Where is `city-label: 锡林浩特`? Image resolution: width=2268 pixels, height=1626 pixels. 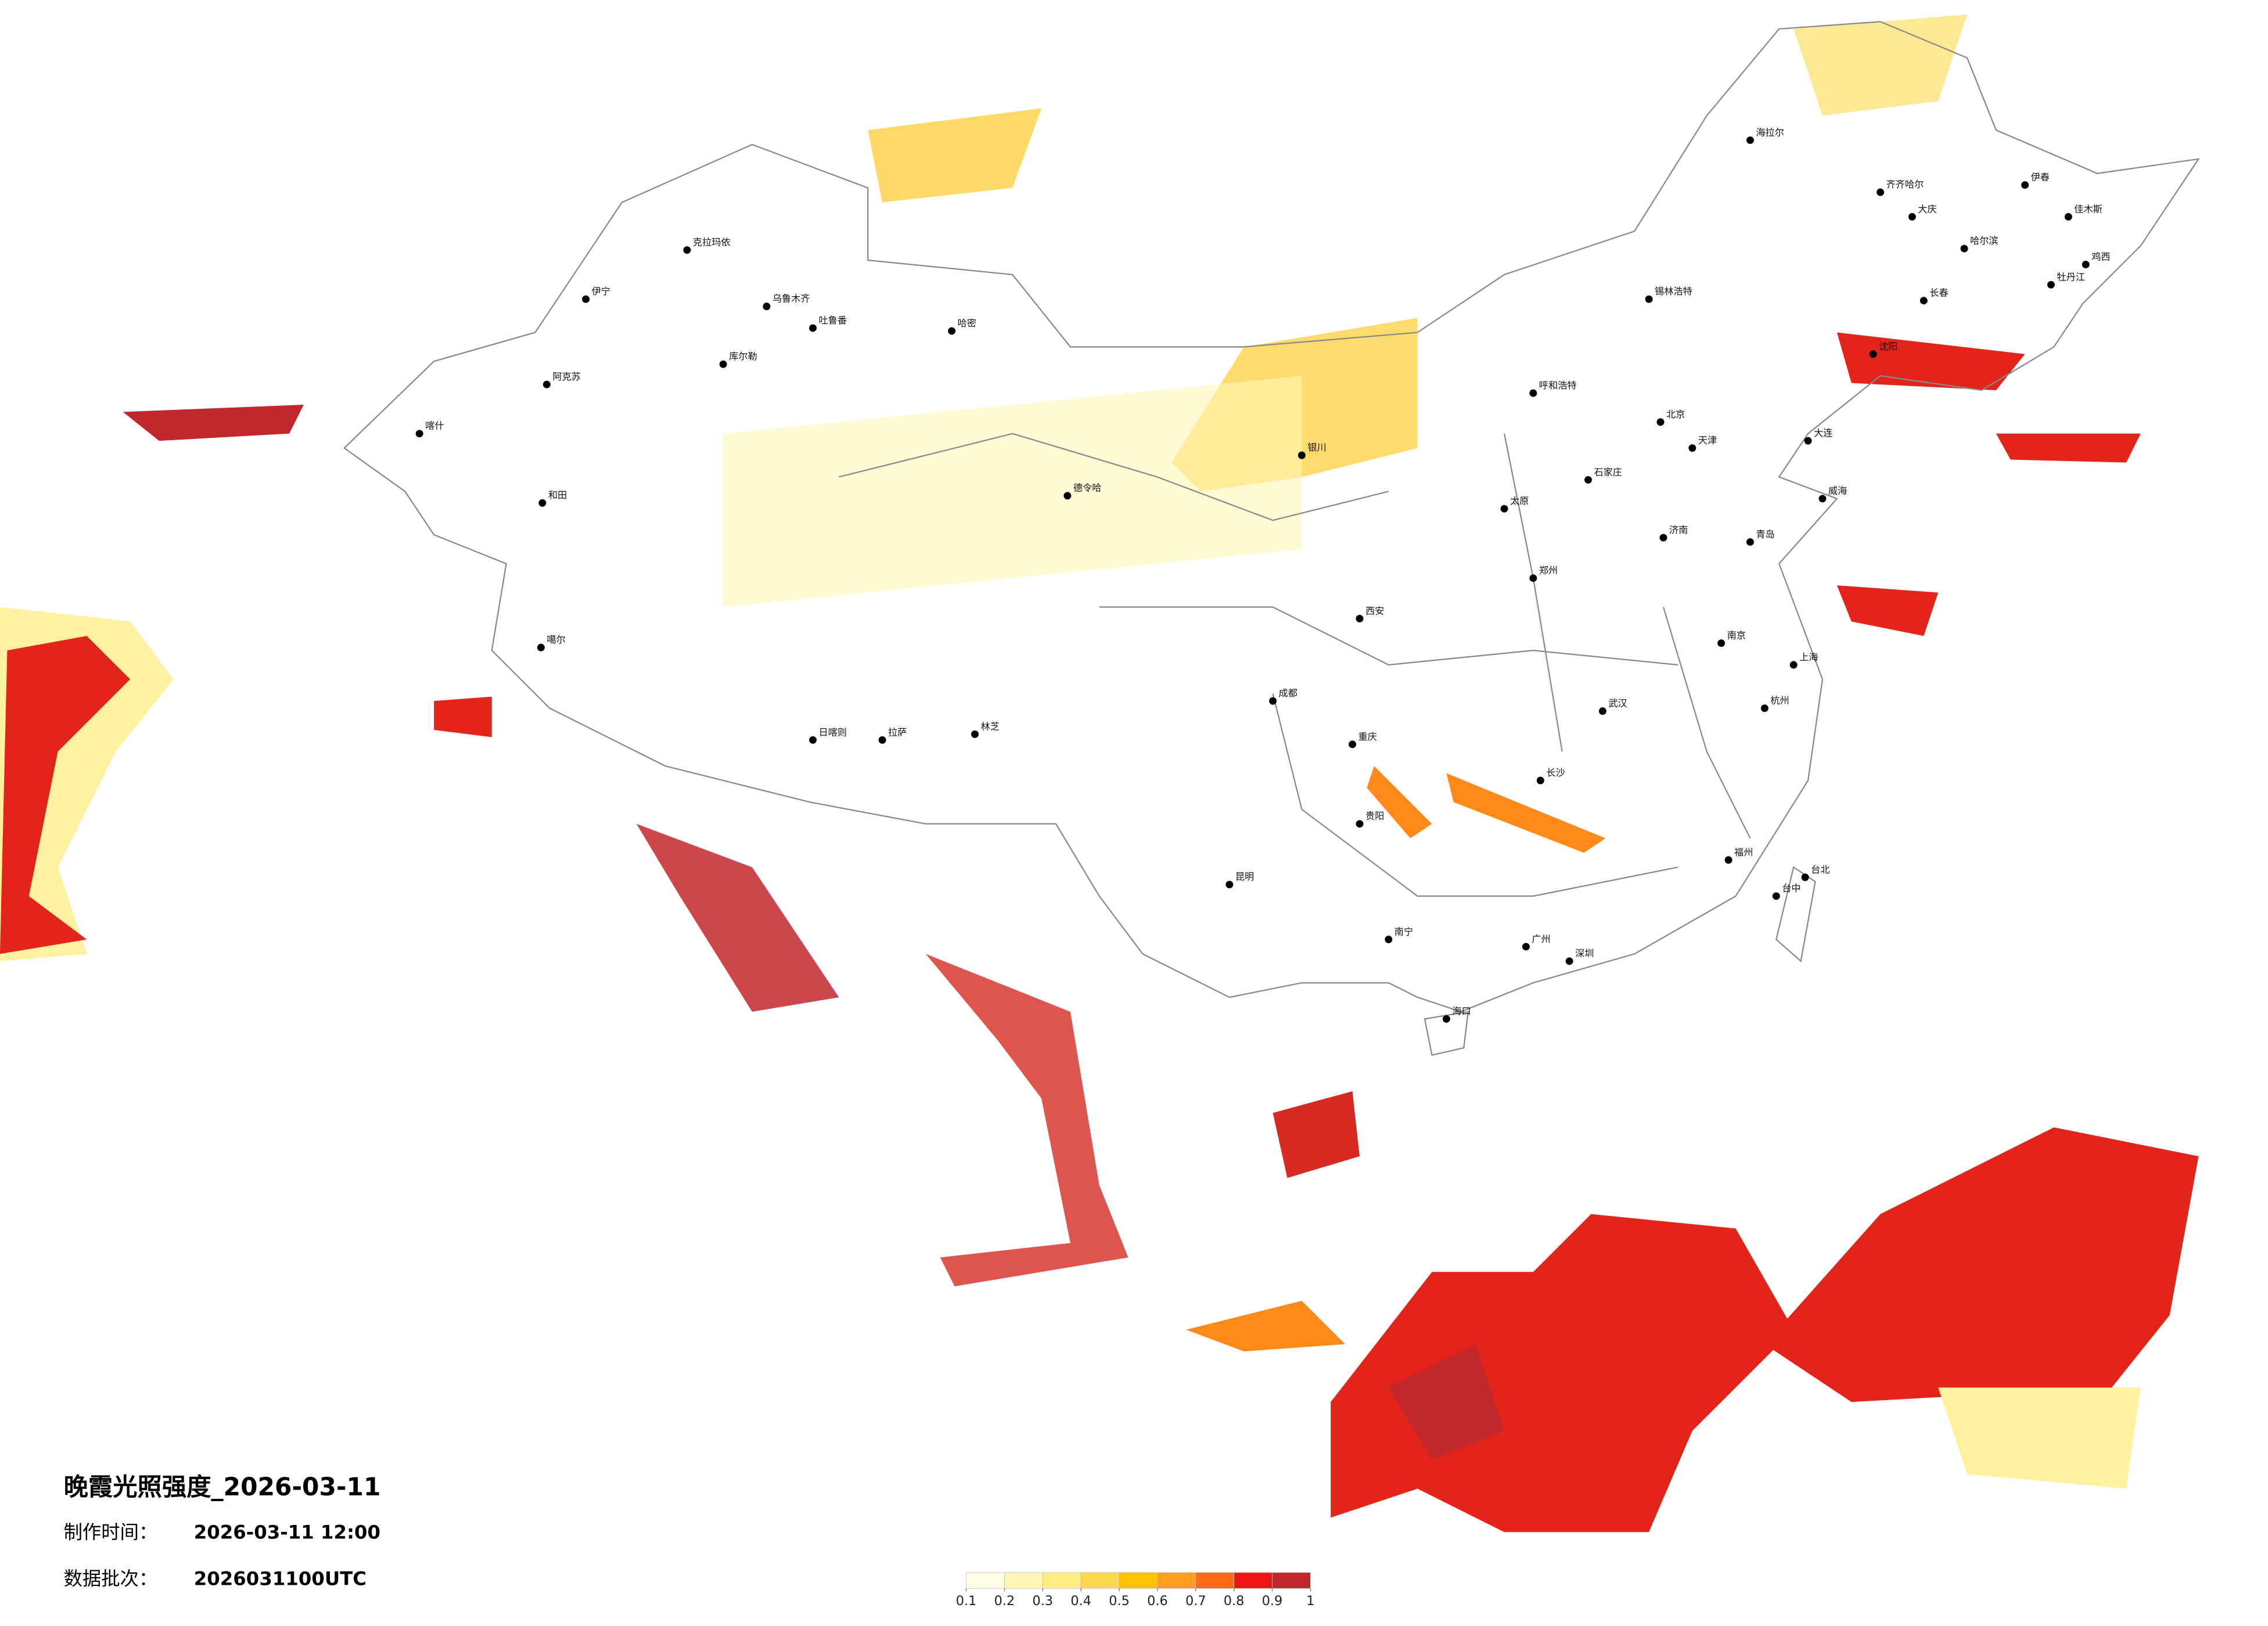
city-label: 锡林浩特 is located at coordinates (1673, 291).